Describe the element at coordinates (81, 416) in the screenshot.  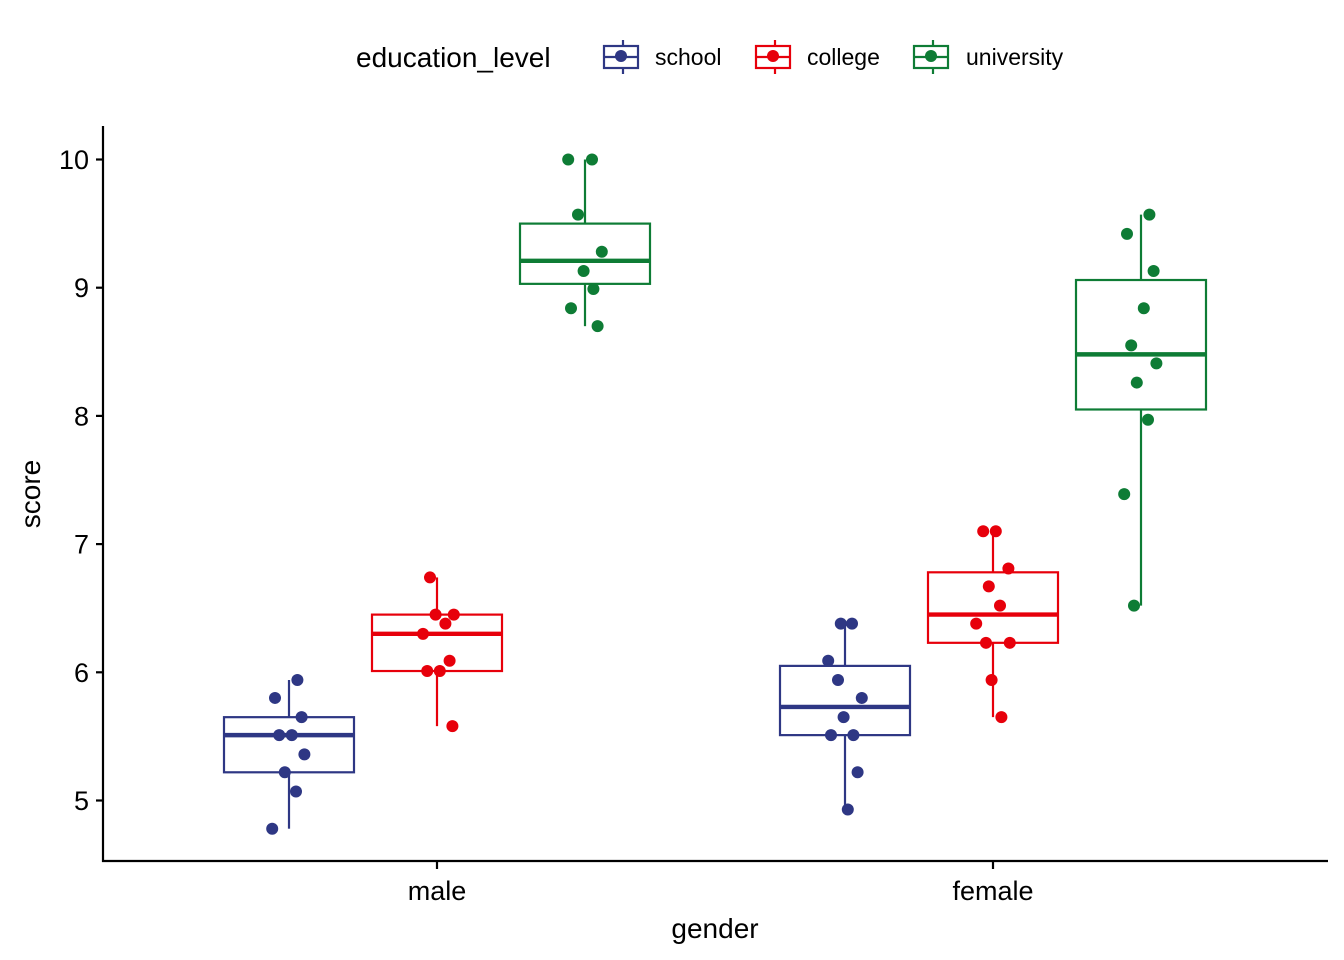
I see `y-tick-label: 8` at that location.